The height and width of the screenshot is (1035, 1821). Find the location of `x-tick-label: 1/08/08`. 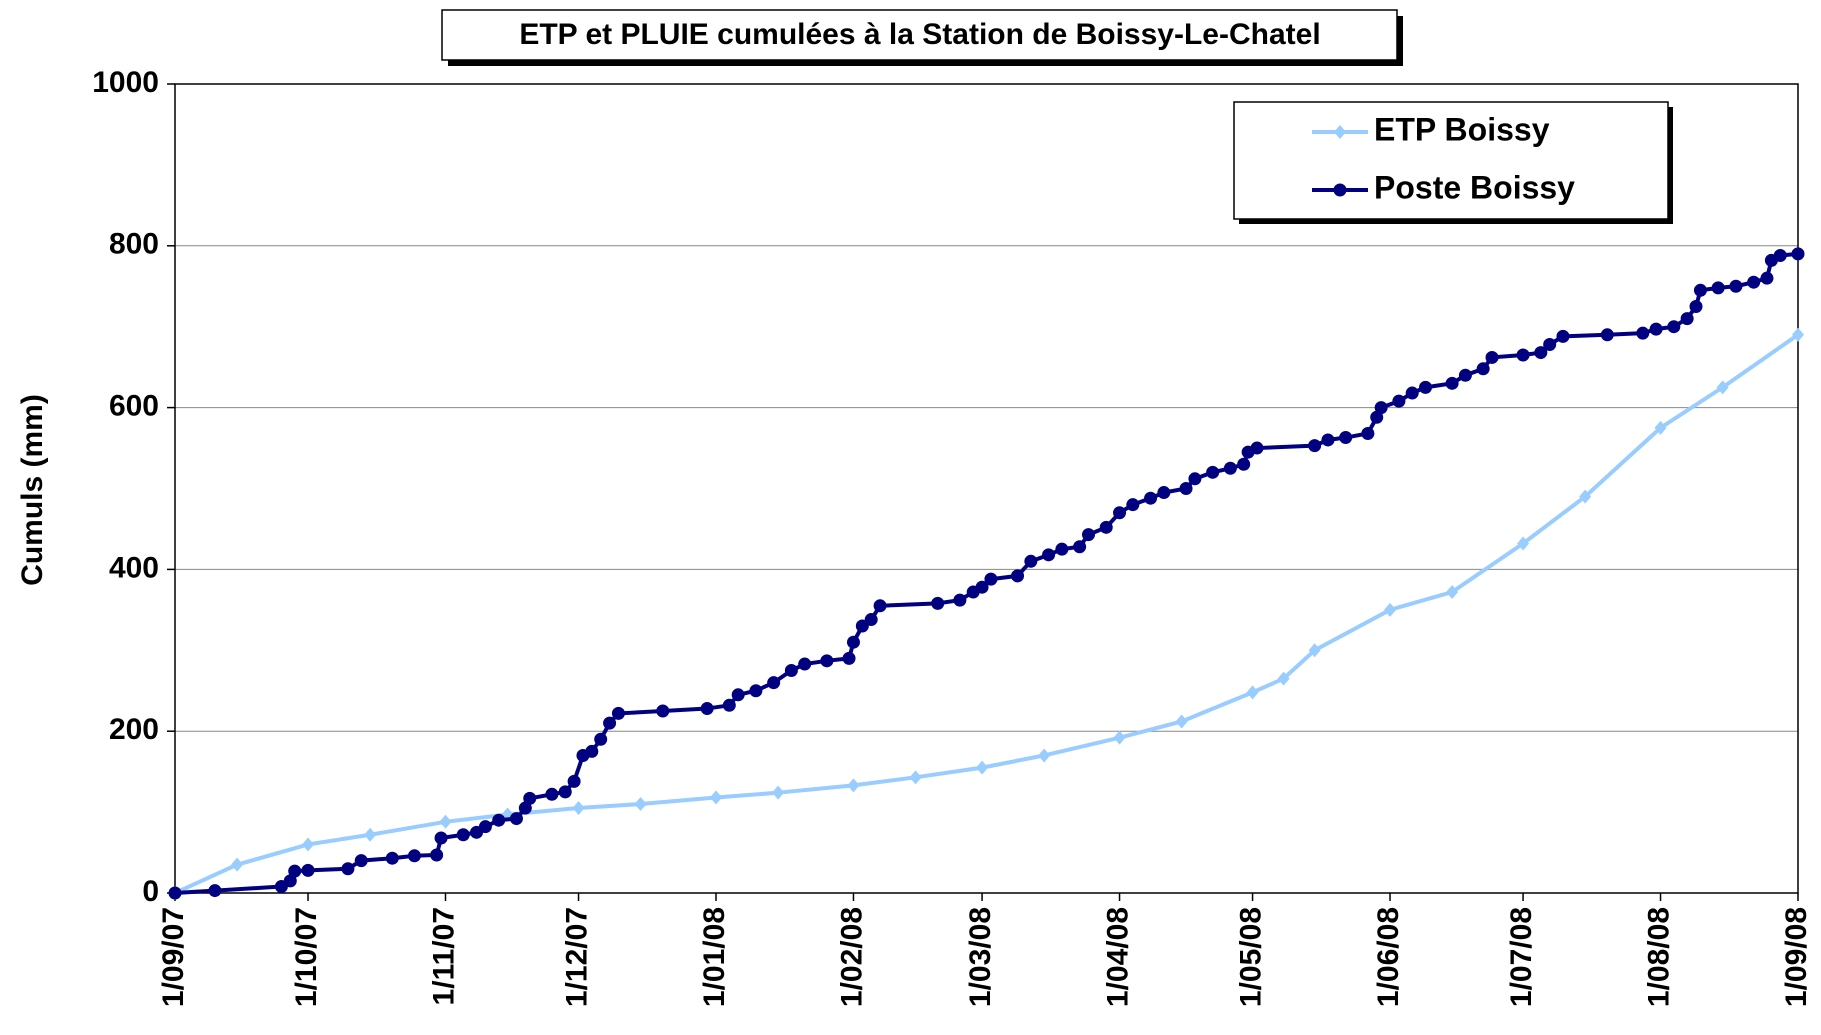

x-tick-label: 1/08/08 is located at coordinates (1658, 957).